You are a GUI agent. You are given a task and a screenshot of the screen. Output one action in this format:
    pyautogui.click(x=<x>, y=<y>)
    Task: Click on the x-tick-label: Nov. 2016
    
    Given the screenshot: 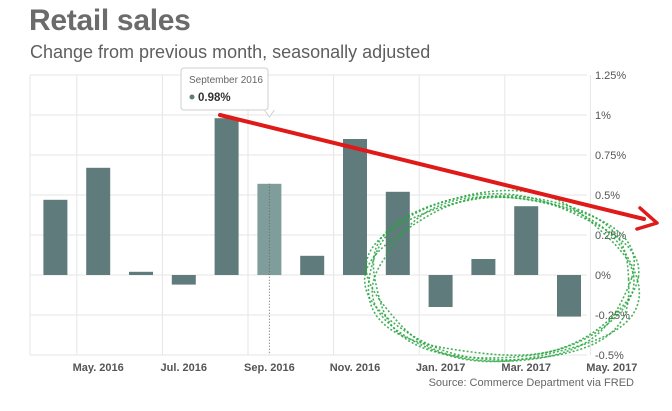 What is the action you would take?
    pyautogui.click(x=355, y=368)
    